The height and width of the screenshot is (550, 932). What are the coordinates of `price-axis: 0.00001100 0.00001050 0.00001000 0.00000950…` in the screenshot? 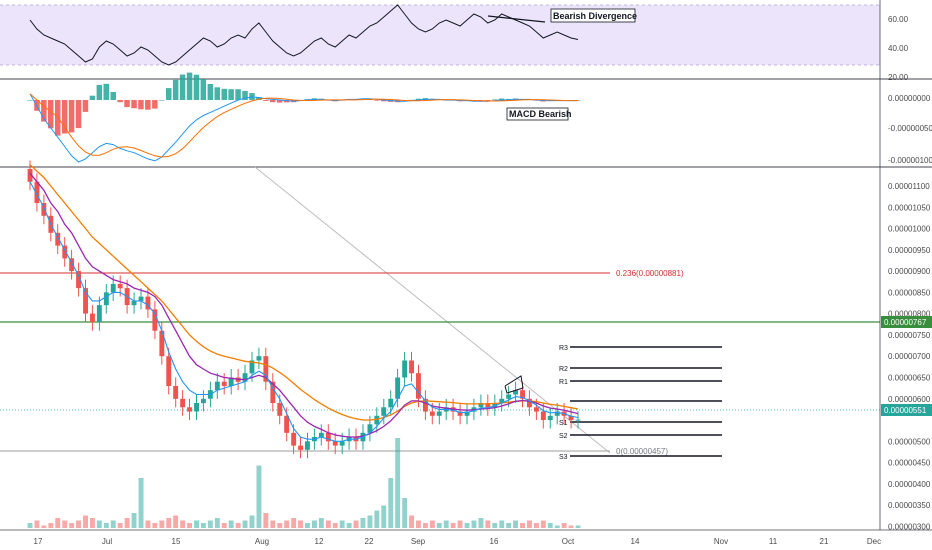 It's located at (909, 356).